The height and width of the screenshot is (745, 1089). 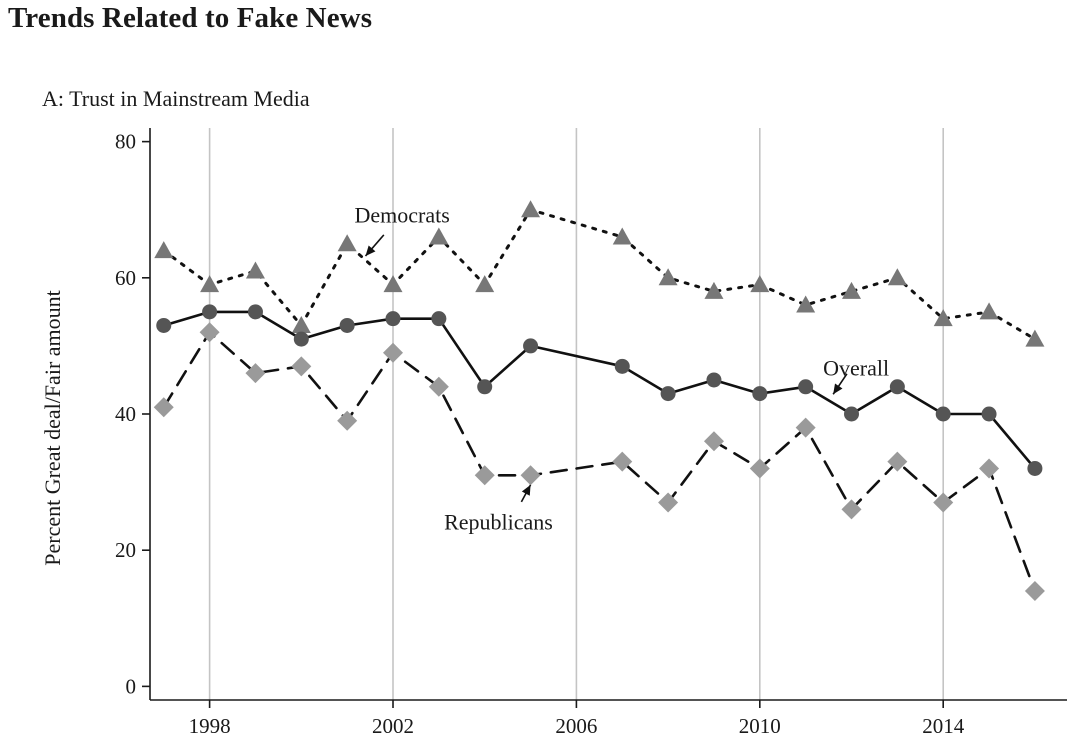 What do you see at coordinates (52, 428) in the screenshot?
I see `y-axis-title: Percent Great deal/Fair amount` at bounding box center [52, 428].